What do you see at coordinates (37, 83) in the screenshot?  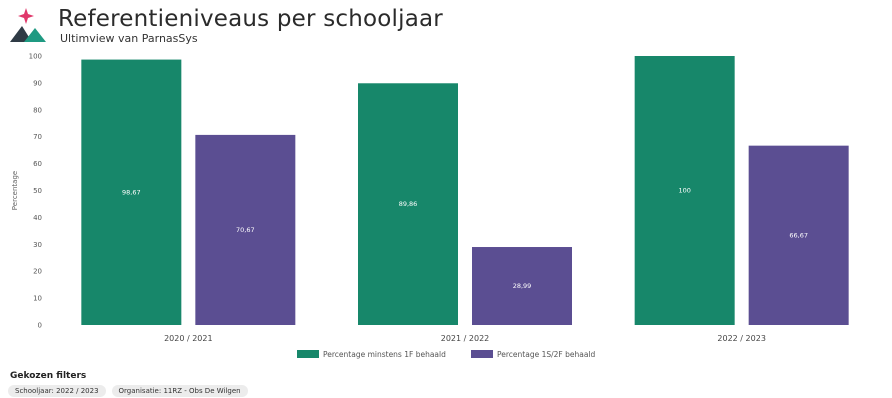 I see `y-tick-label: 90` at bounding box center [37, 83].